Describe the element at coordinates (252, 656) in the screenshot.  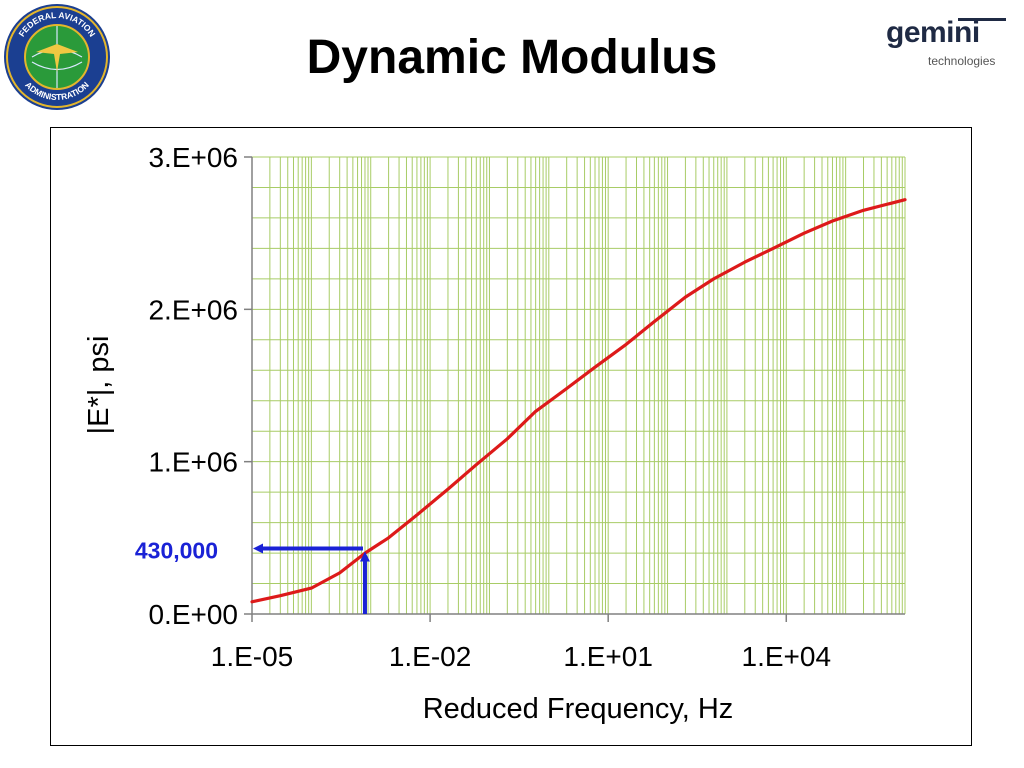
I see `x-tick-label: 1.E-05` at that location.